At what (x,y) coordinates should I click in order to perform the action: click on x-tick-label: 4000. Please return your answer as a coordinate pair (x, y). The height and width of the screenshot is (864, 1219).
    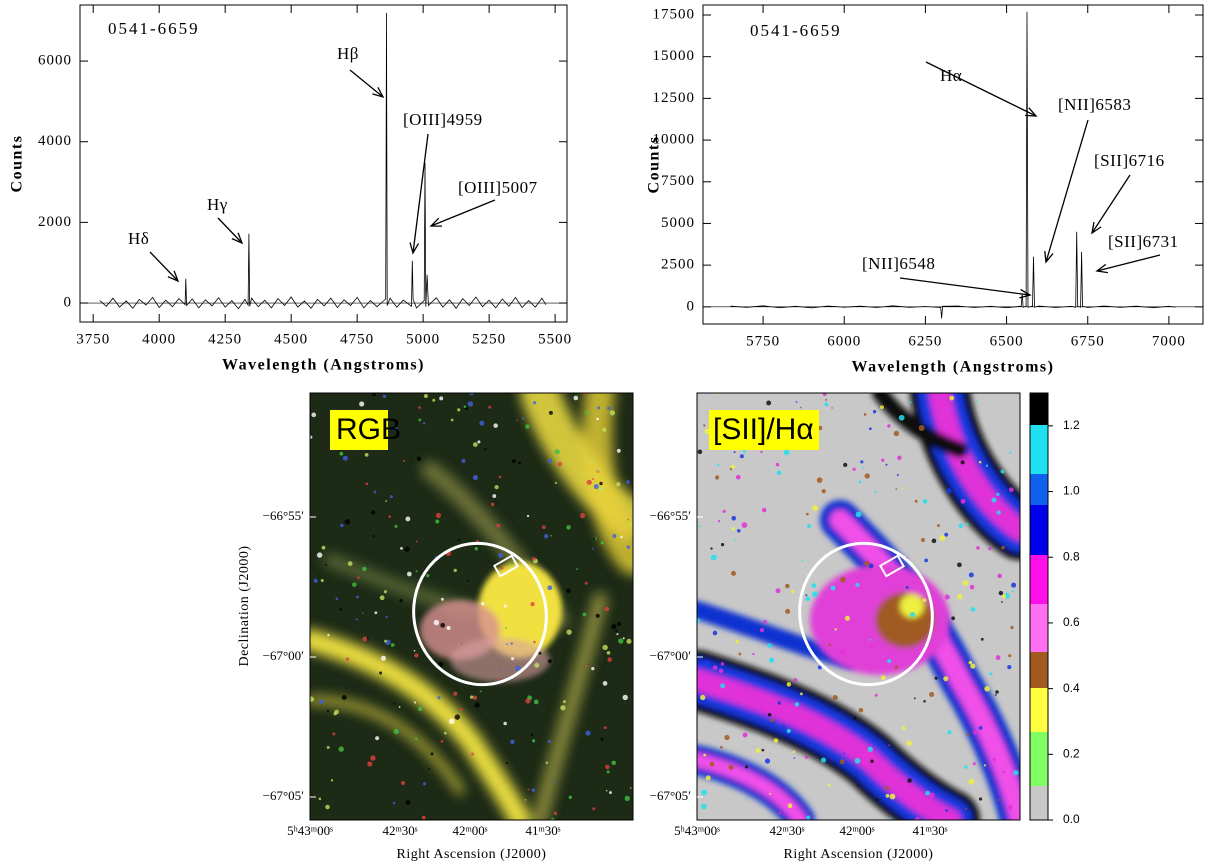
    Looking at the image, I should click on (159, 339).